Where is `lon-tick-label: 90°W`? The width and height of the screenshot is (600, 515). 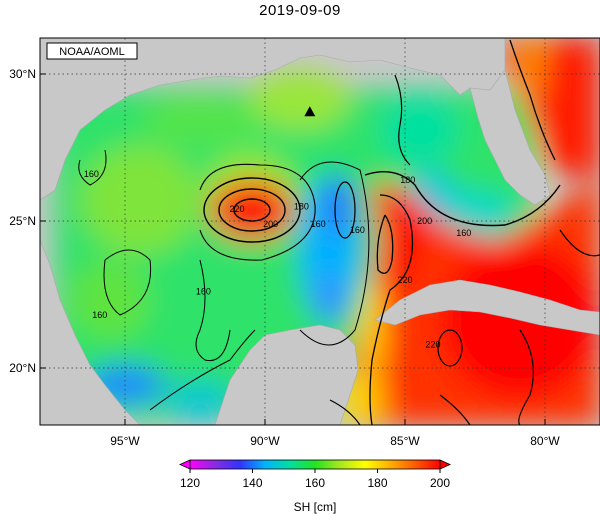 lon-tick-label: 90°W is located at coordinates (265, 441).